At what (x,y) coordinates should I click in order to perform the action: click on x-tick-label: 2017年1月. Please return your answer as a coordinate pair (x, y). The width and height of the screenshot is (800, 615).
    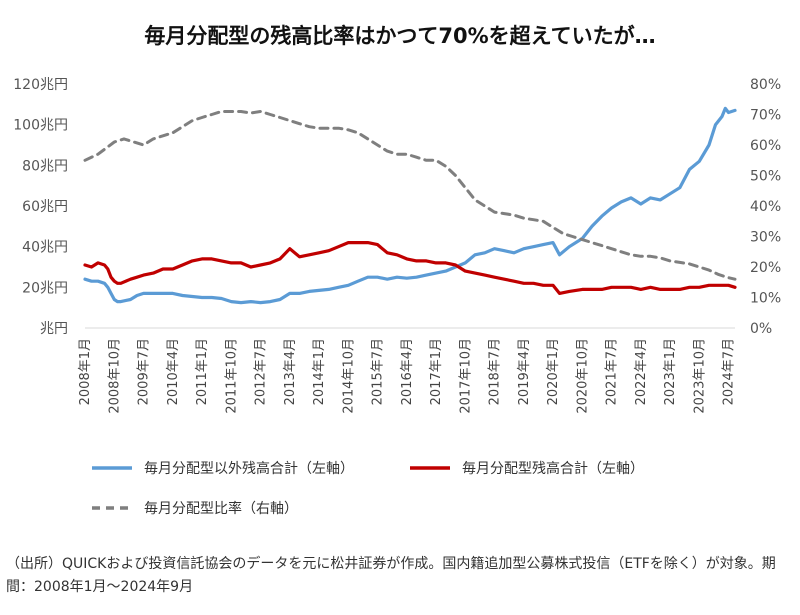
    Looking at the image, I should click on (436, 371).